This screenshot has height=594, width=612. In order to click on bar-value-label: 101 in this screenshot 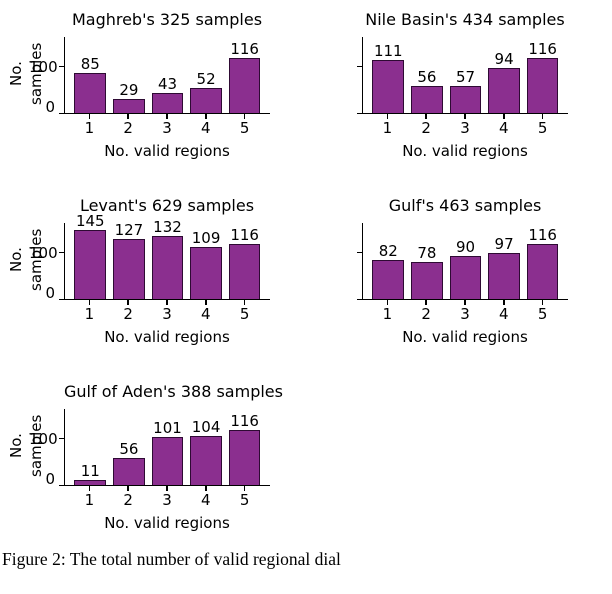, I will do `click(167, 428)`.